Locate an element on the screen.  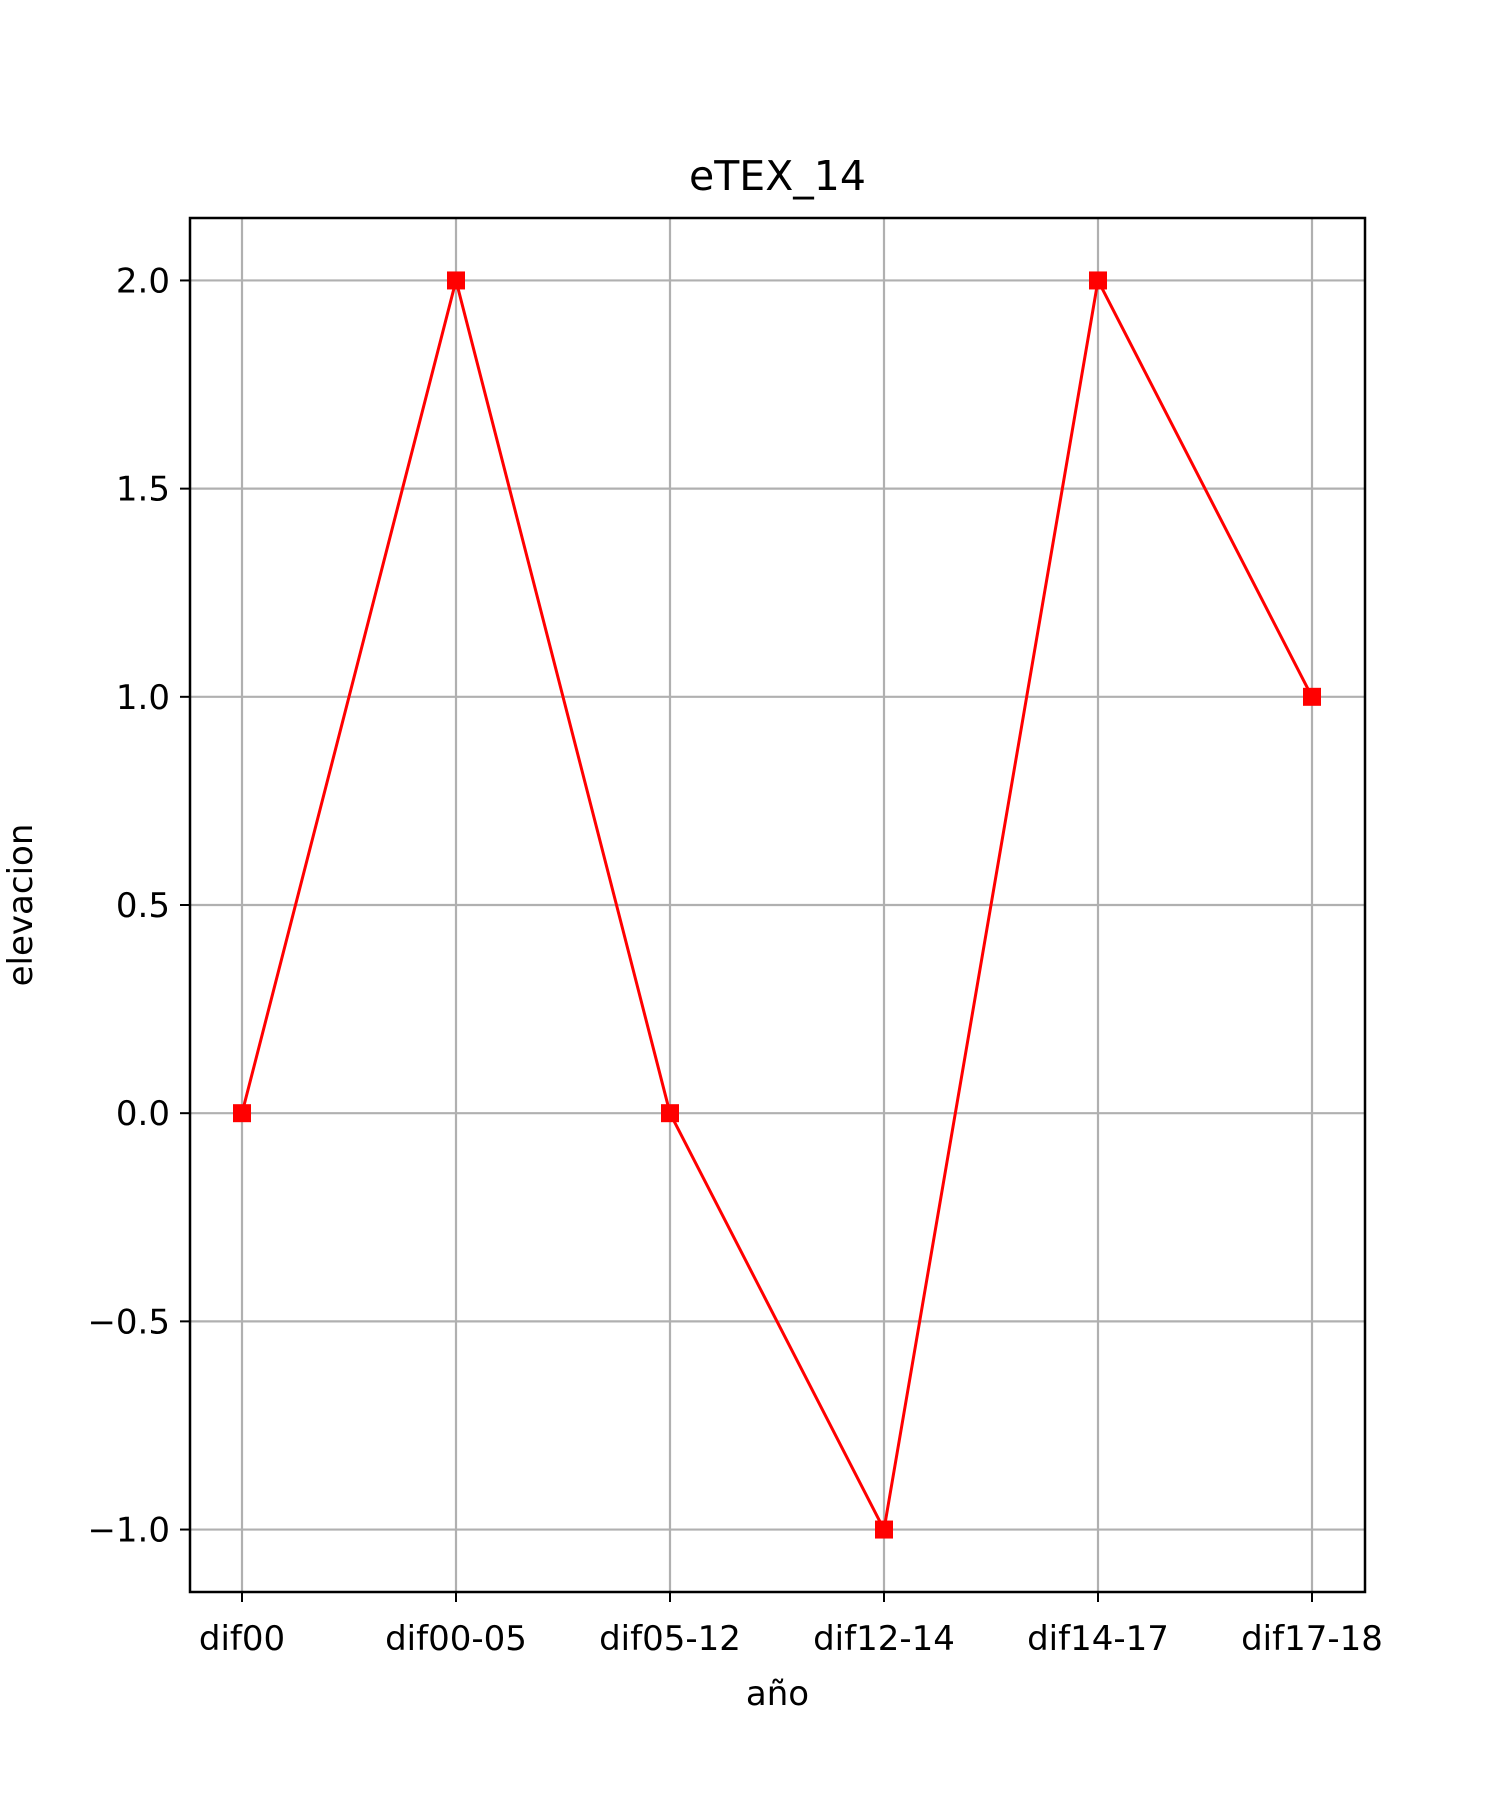
x-tick-label: dif05-12 is located at coordinates (670, 1639).